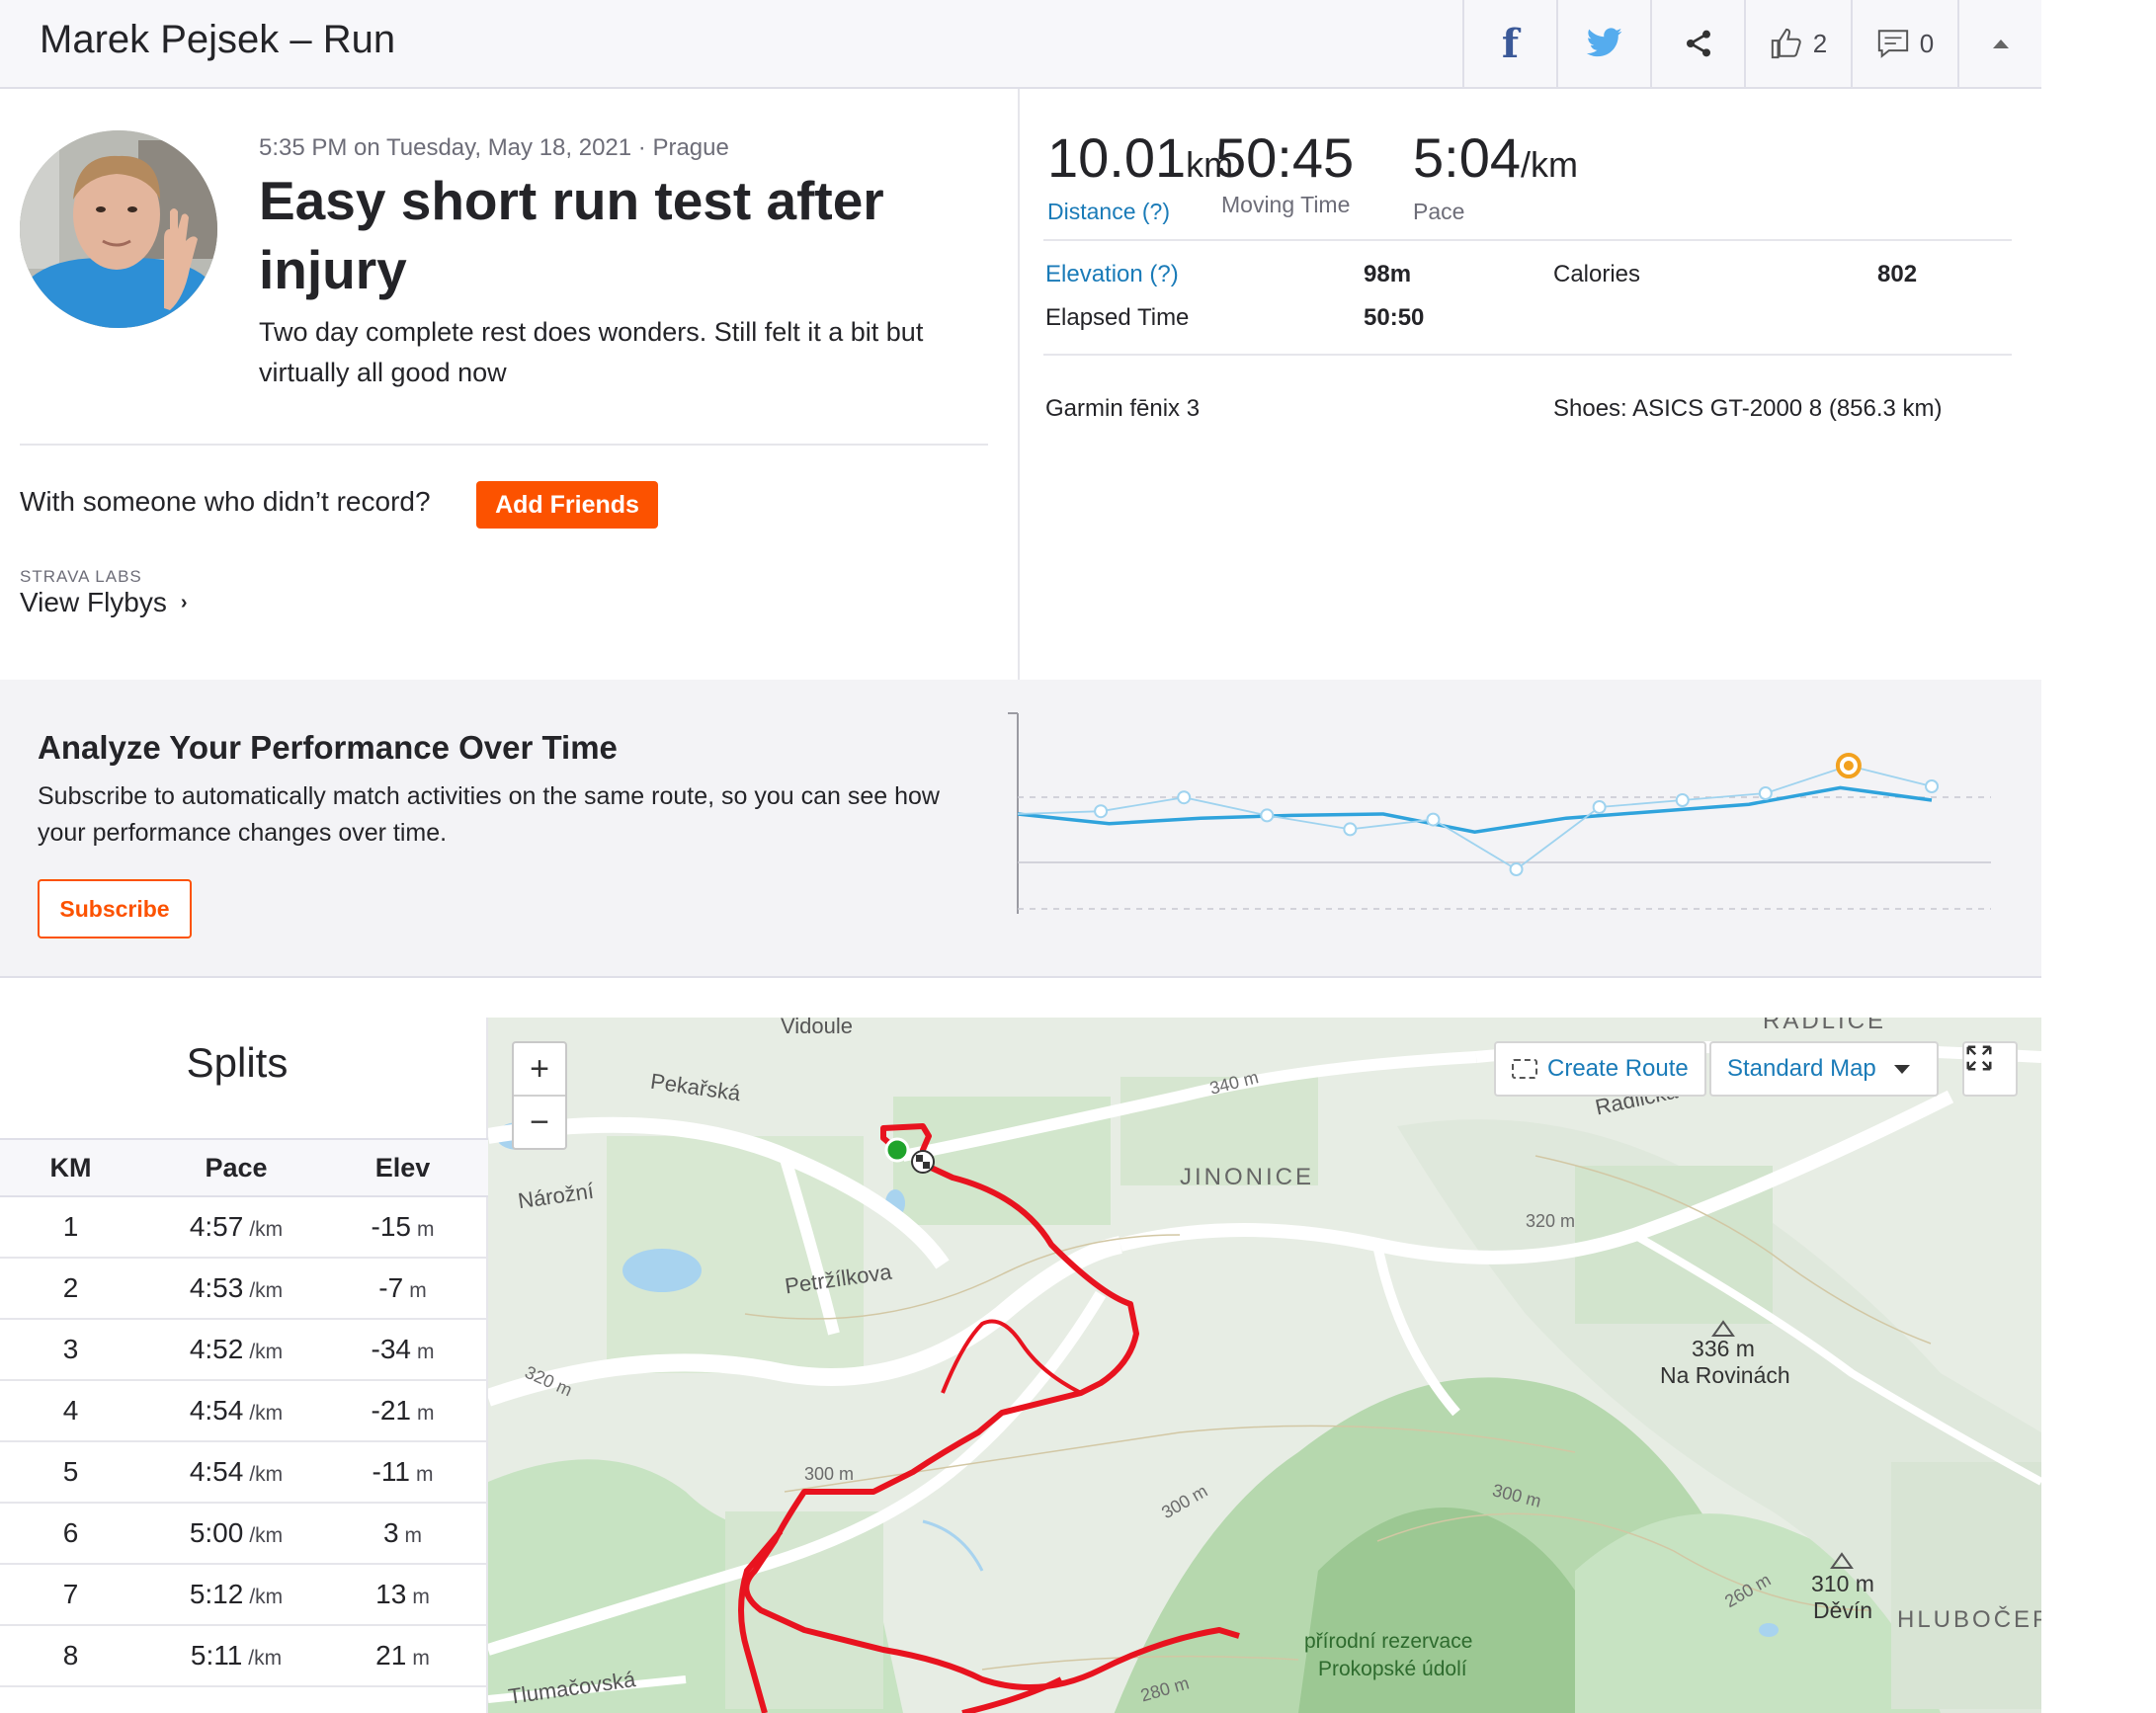 Image resolution: width=2156 pixels, height=1713 pixels. What do you see at coordinates (1725, 1362) in the screenshot?
I see `map-label-summit: 336 m Na Rovinách` at bounding box center [1725, 1362].